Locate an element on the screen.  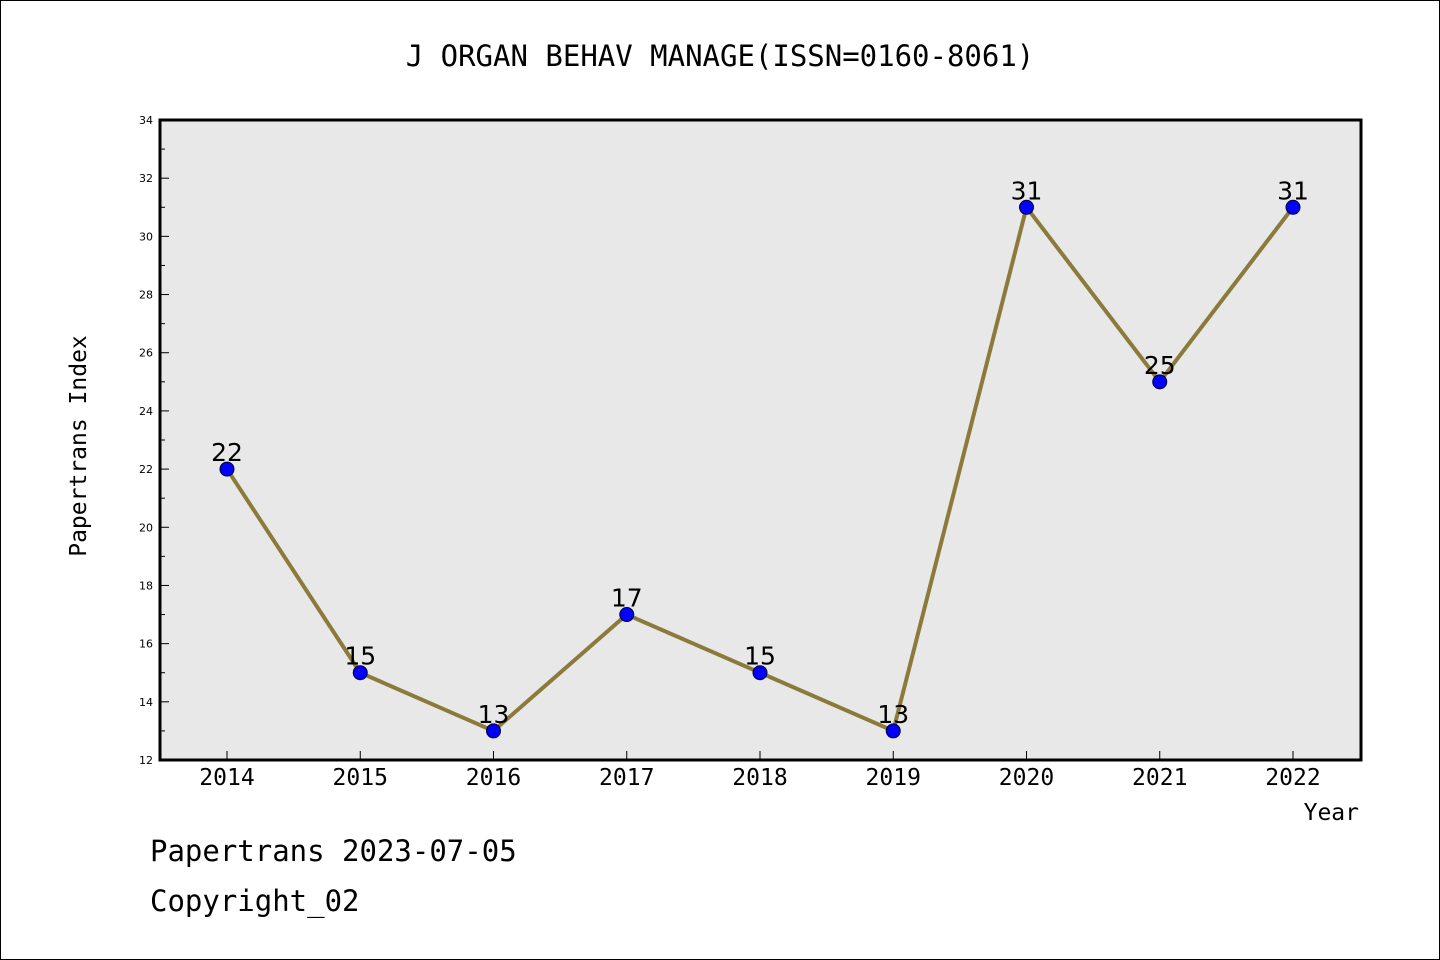
x-tick-label: 2015 is located at coordinates (360, 778).